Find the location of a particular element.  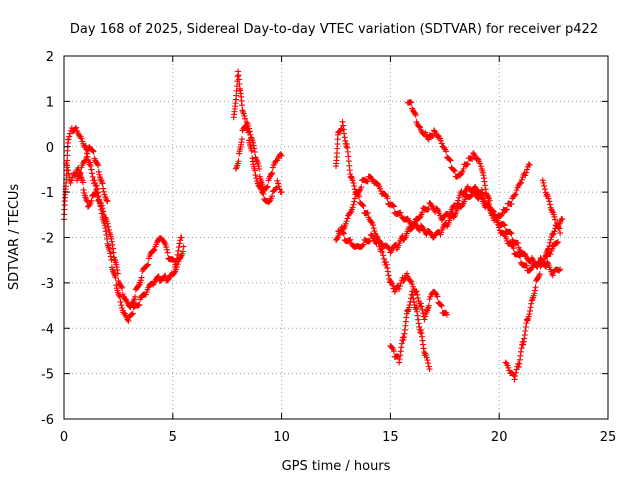

y-tick-label: -3 is located at coordinates (47, 284).